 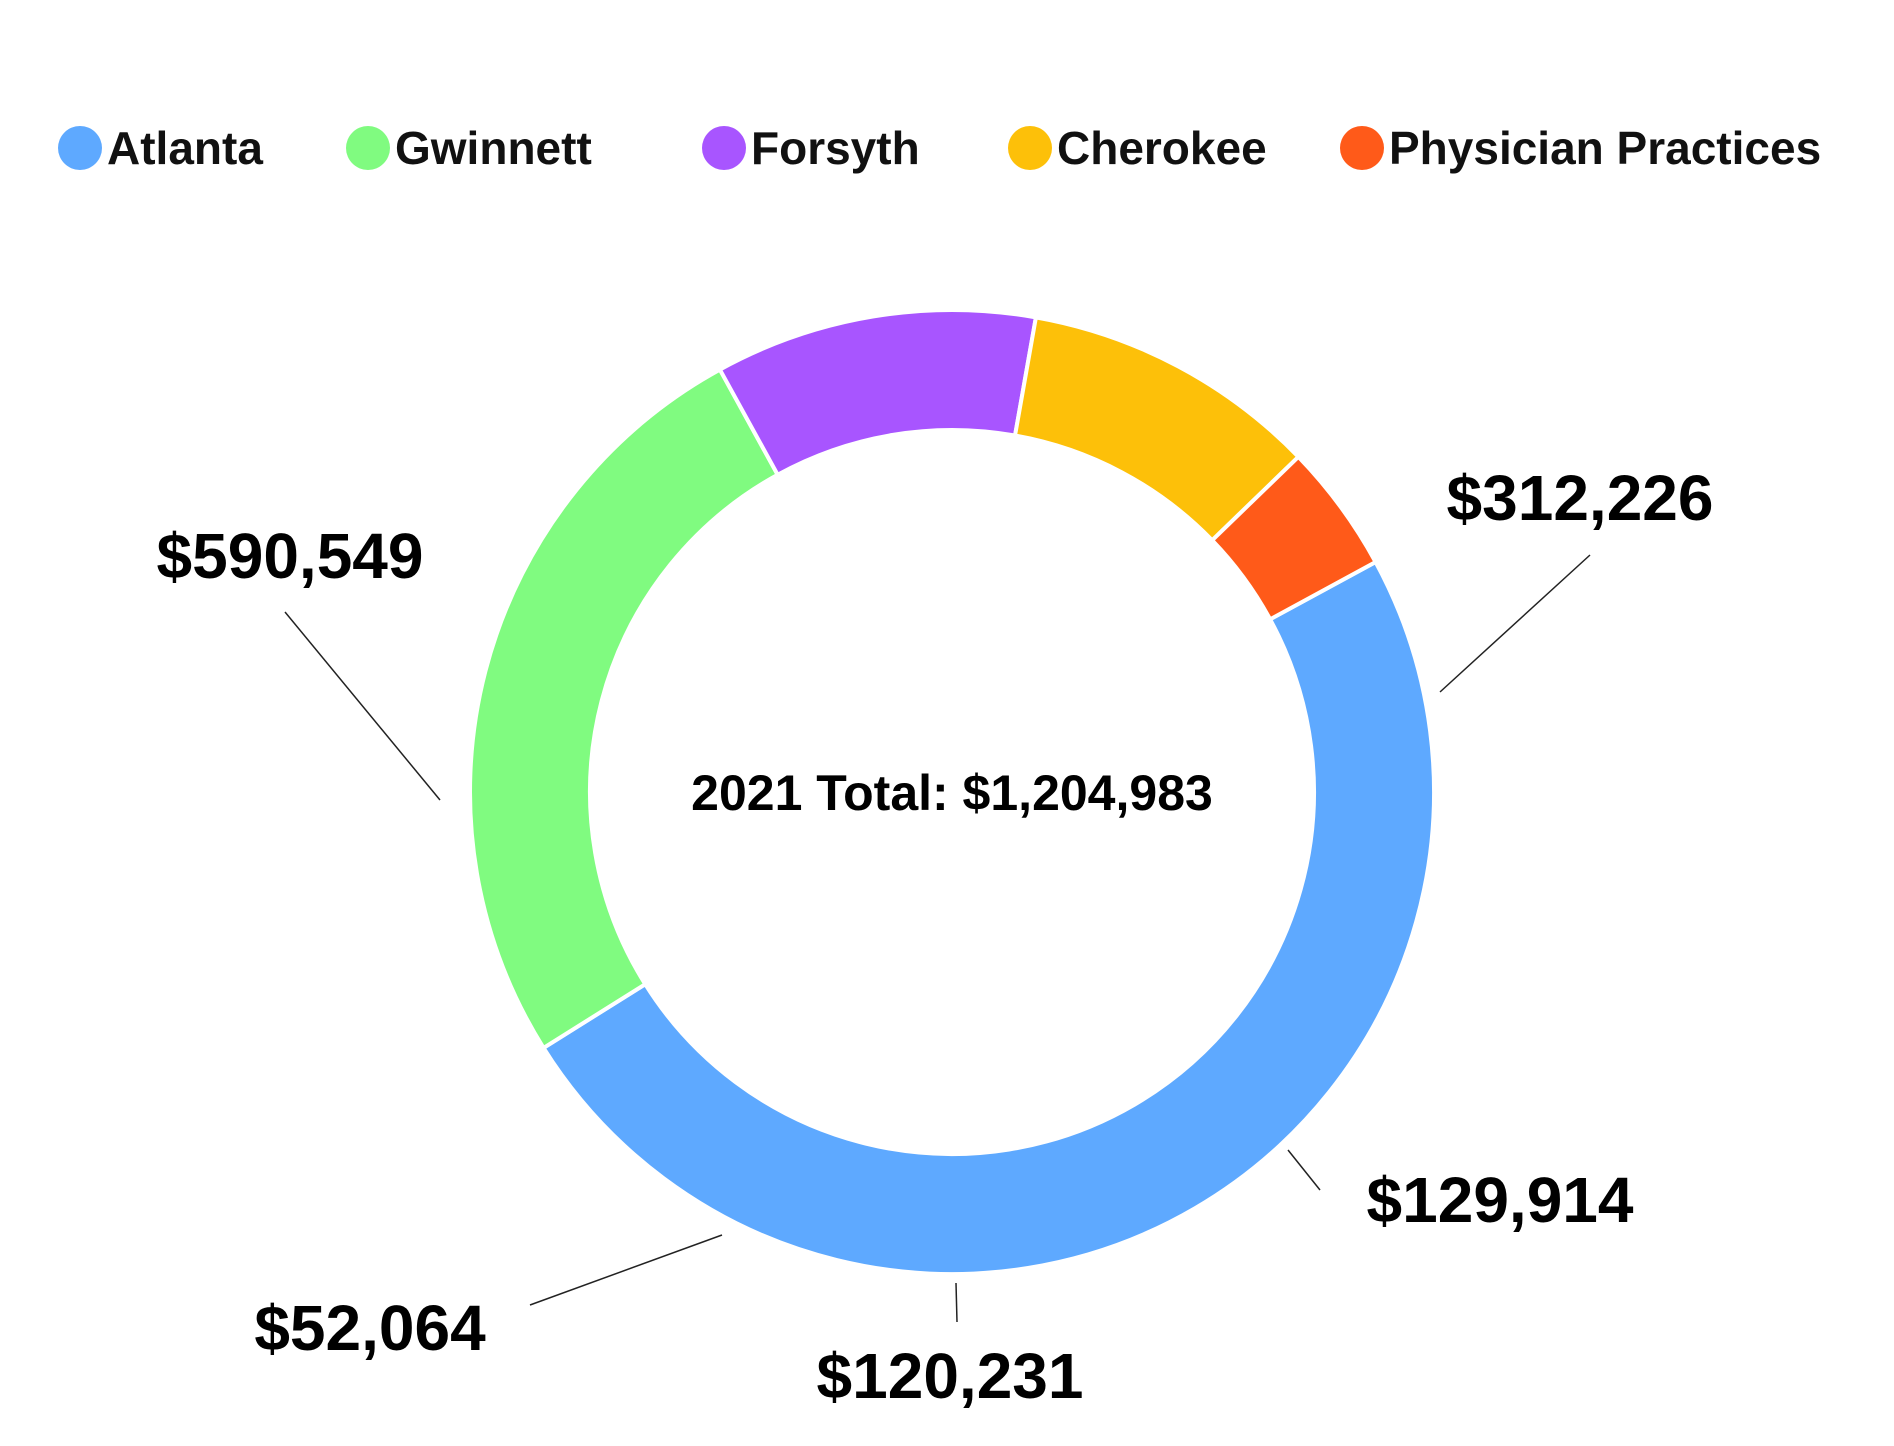 What do you see at coordinates (1294, 538) in the screenshot?
I see `slice-physician-practices` at bounding box center [1294, 538].